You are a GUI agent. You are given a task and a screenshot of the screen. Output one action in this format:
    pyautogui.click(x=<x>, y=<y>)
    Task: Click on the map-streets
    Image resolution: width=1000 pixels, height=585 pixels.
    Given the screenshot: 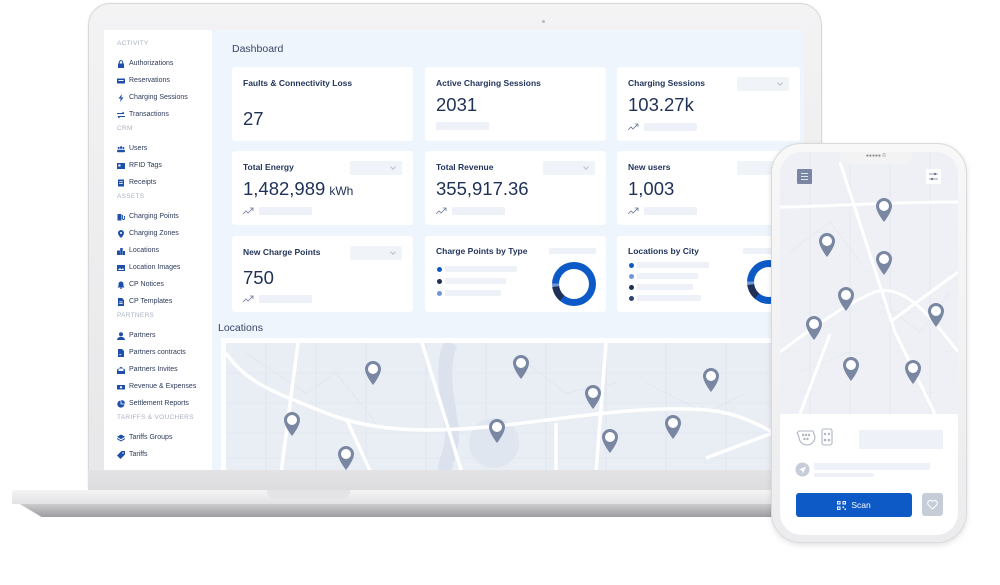 What is the action you would take?
    pyautogui.click(x=506, y=406)
    